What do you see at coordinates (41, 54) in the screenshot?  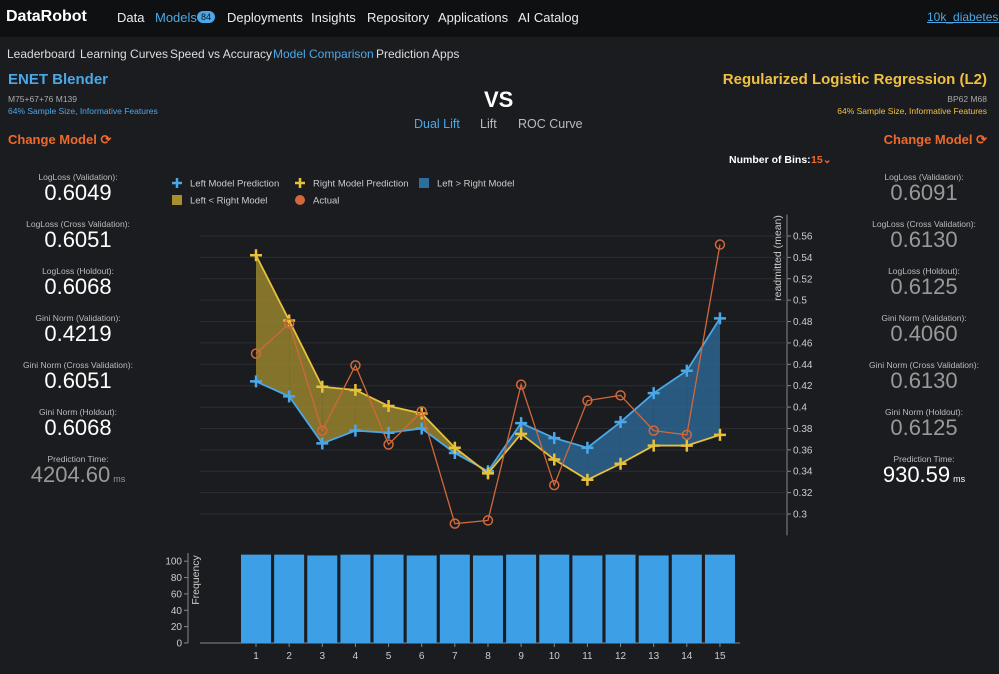 I see `subnav-item: Leaderboard` at bounding box center [41, 54].